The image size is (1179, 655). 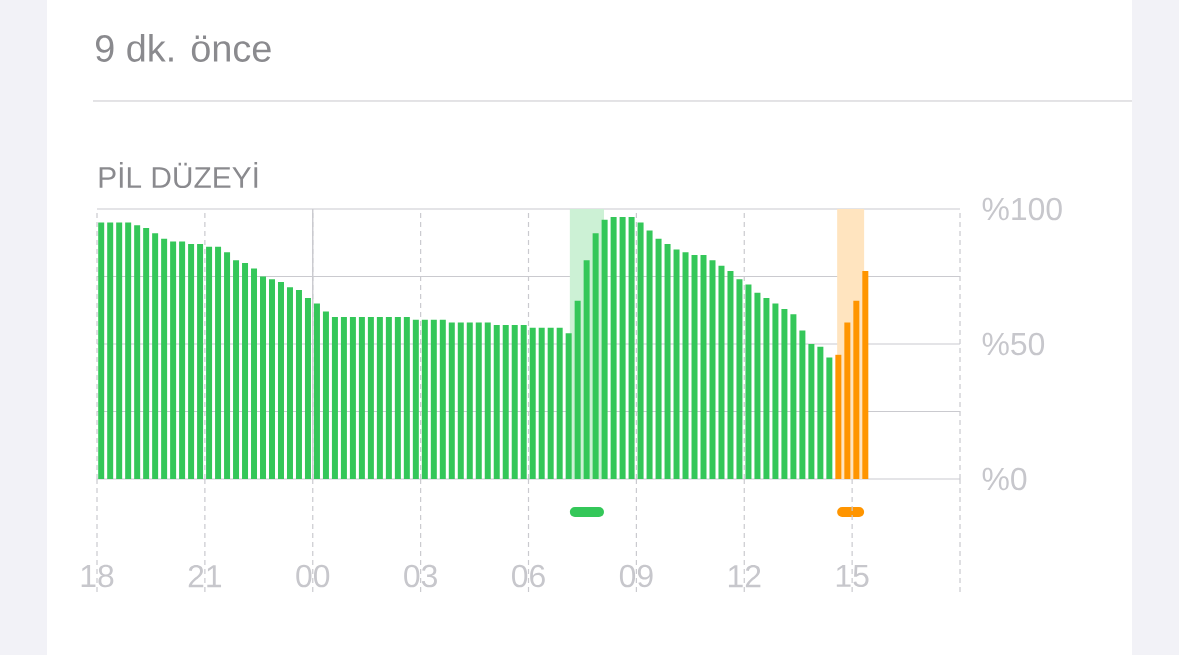 What do you see at coordinates (852, 576) in the screenshot?
I see `x-tick-label: 15` at bounding box center [852, 576].